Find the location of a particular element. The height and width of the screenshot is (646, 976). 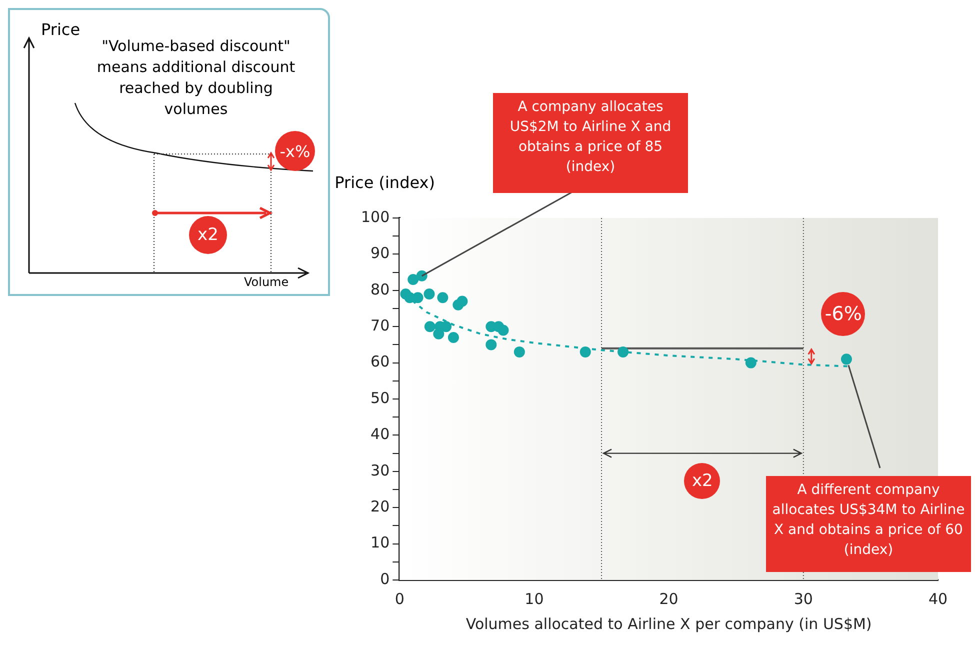

text: x2 is located at coordinates (208, 235).